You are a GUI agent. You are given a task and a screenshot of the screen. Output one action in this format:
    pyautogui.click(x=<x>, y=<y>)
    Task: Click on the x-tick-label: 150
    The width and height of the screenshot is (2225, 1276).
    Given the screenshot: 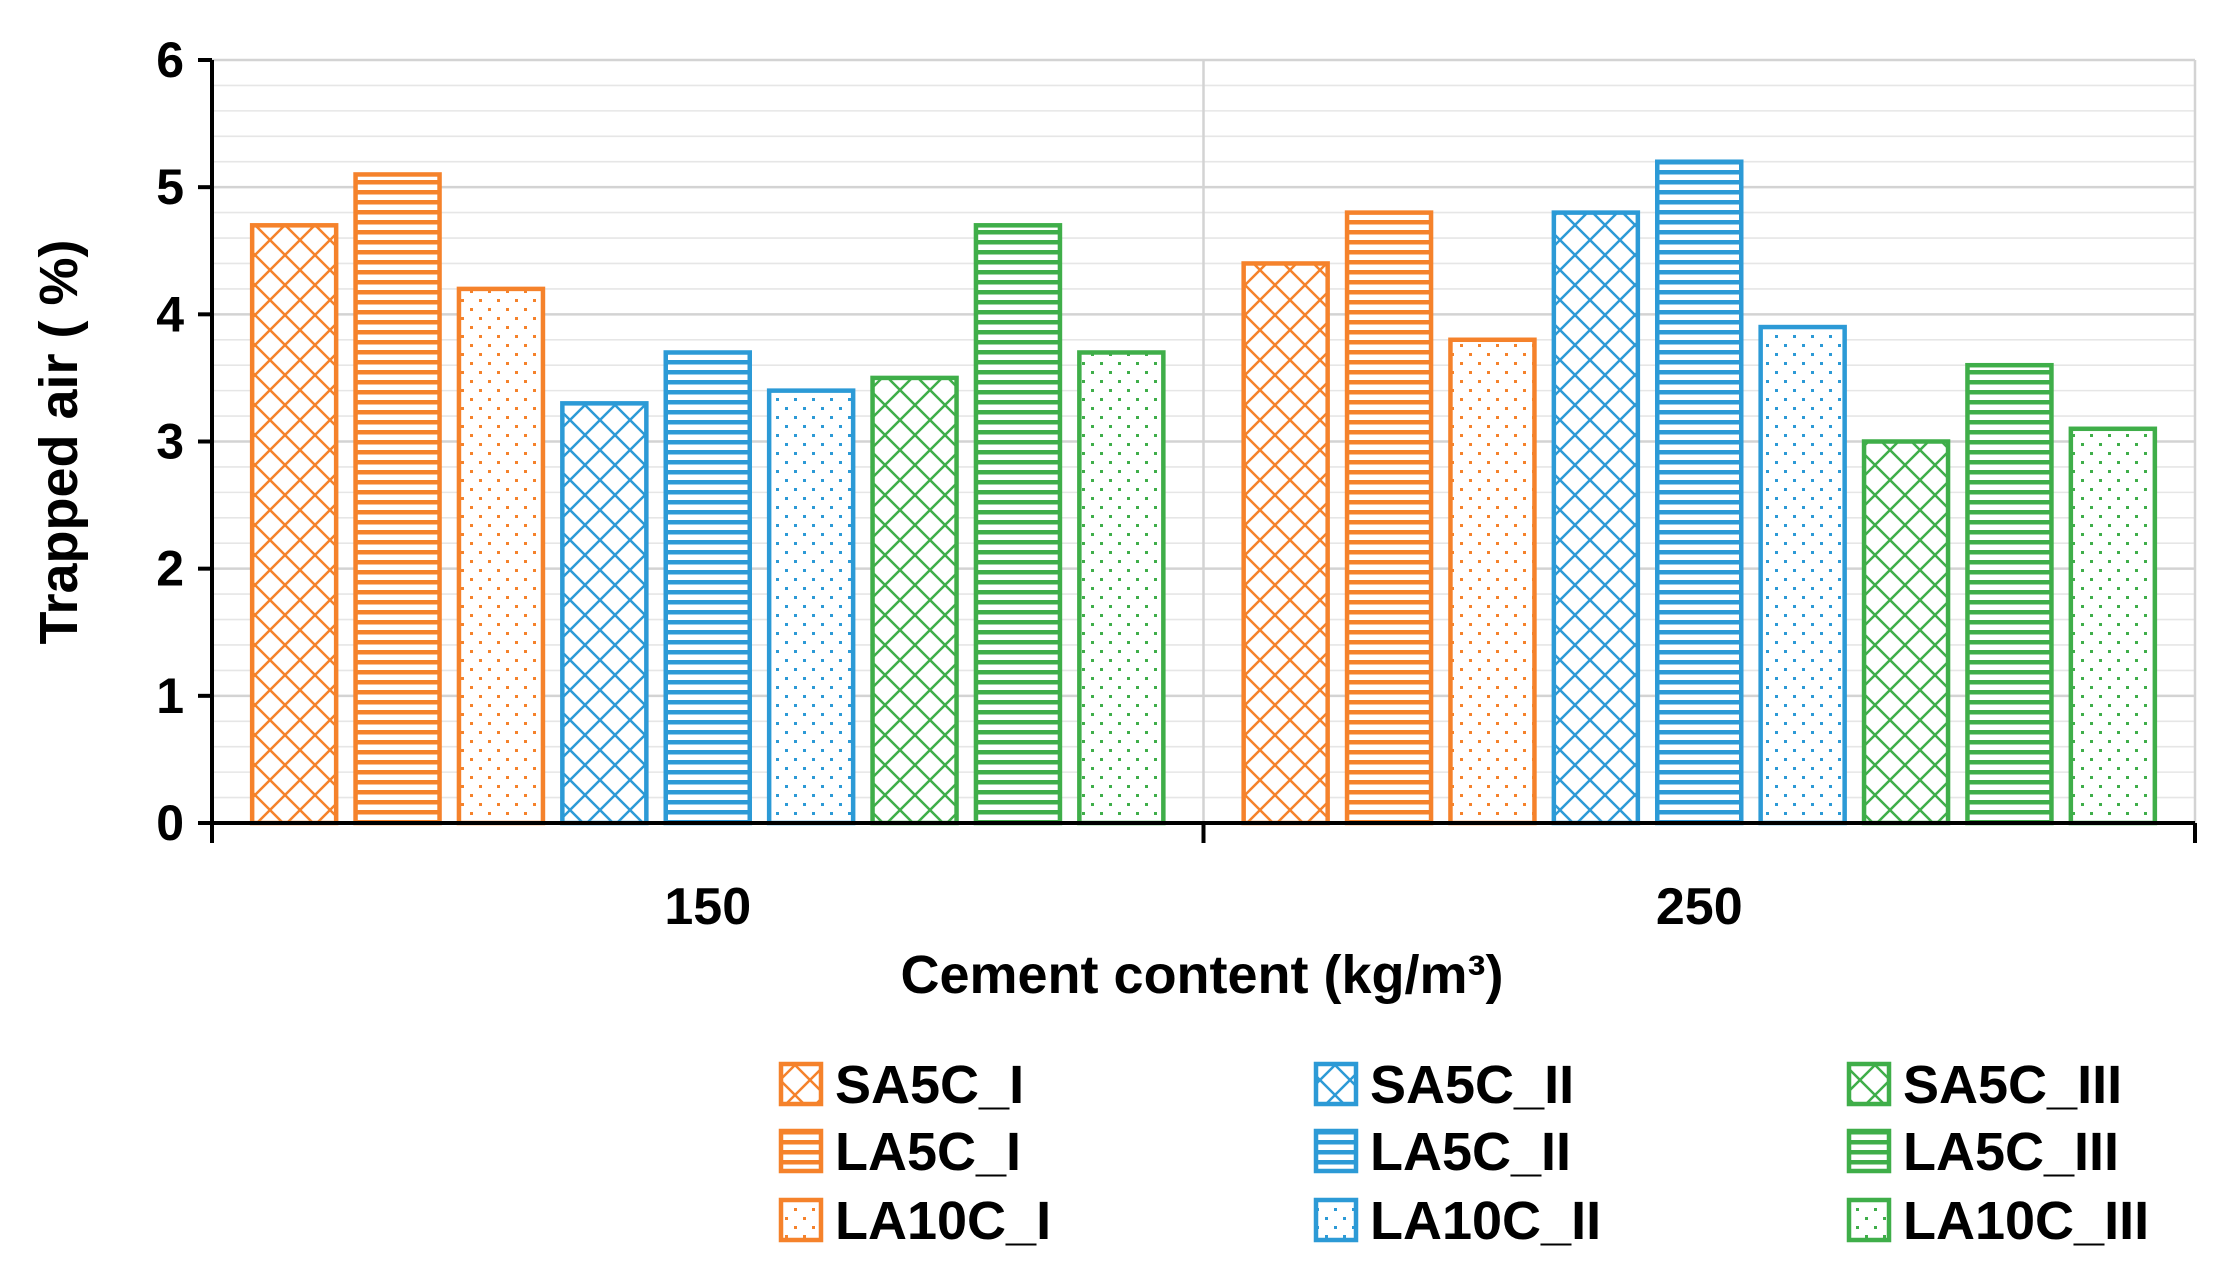 What is the action you would take?
    pyautogui.click(x=707, y=907)
    